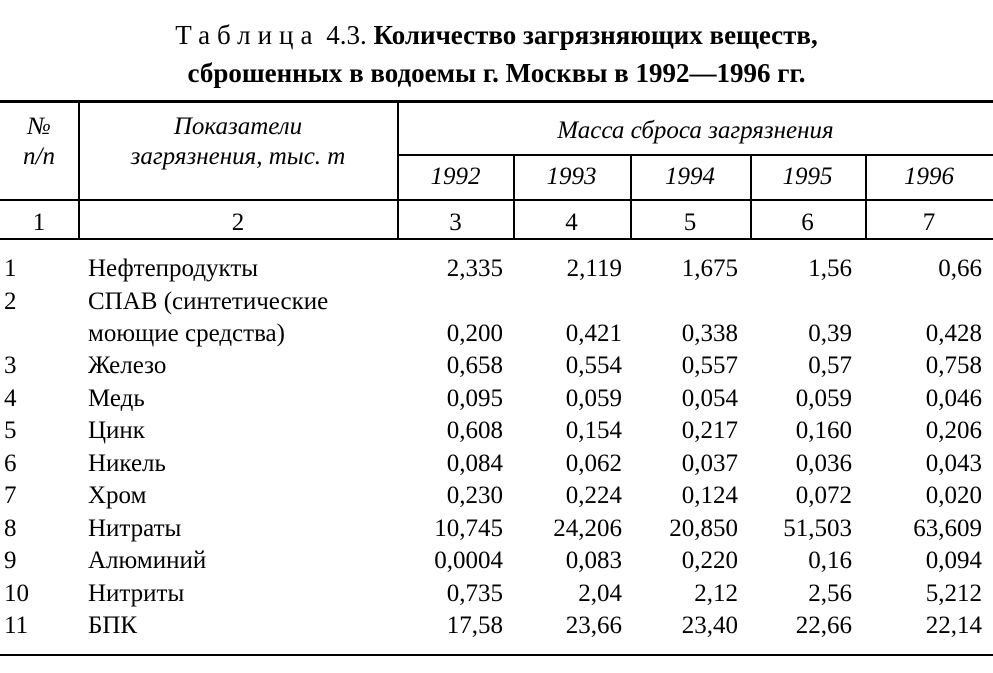  Describe the element at coordinates (830, 365) in the screenshot. I see `row-value: 0,57` at that location.